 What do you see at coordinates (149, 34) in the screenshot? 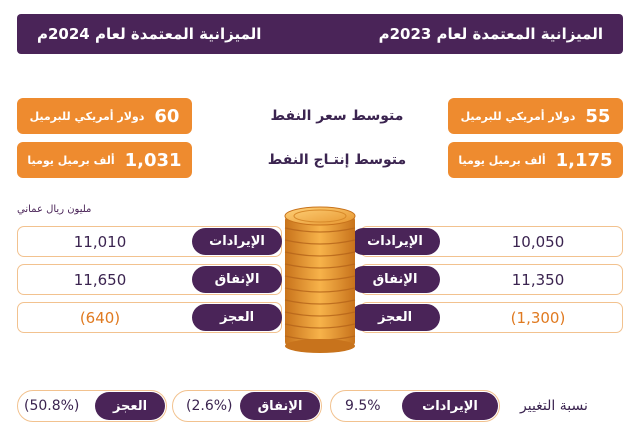
I see `header-title-2024: الميزانية المعتمدة لعام 2024م` at bounding box center [149, 34].